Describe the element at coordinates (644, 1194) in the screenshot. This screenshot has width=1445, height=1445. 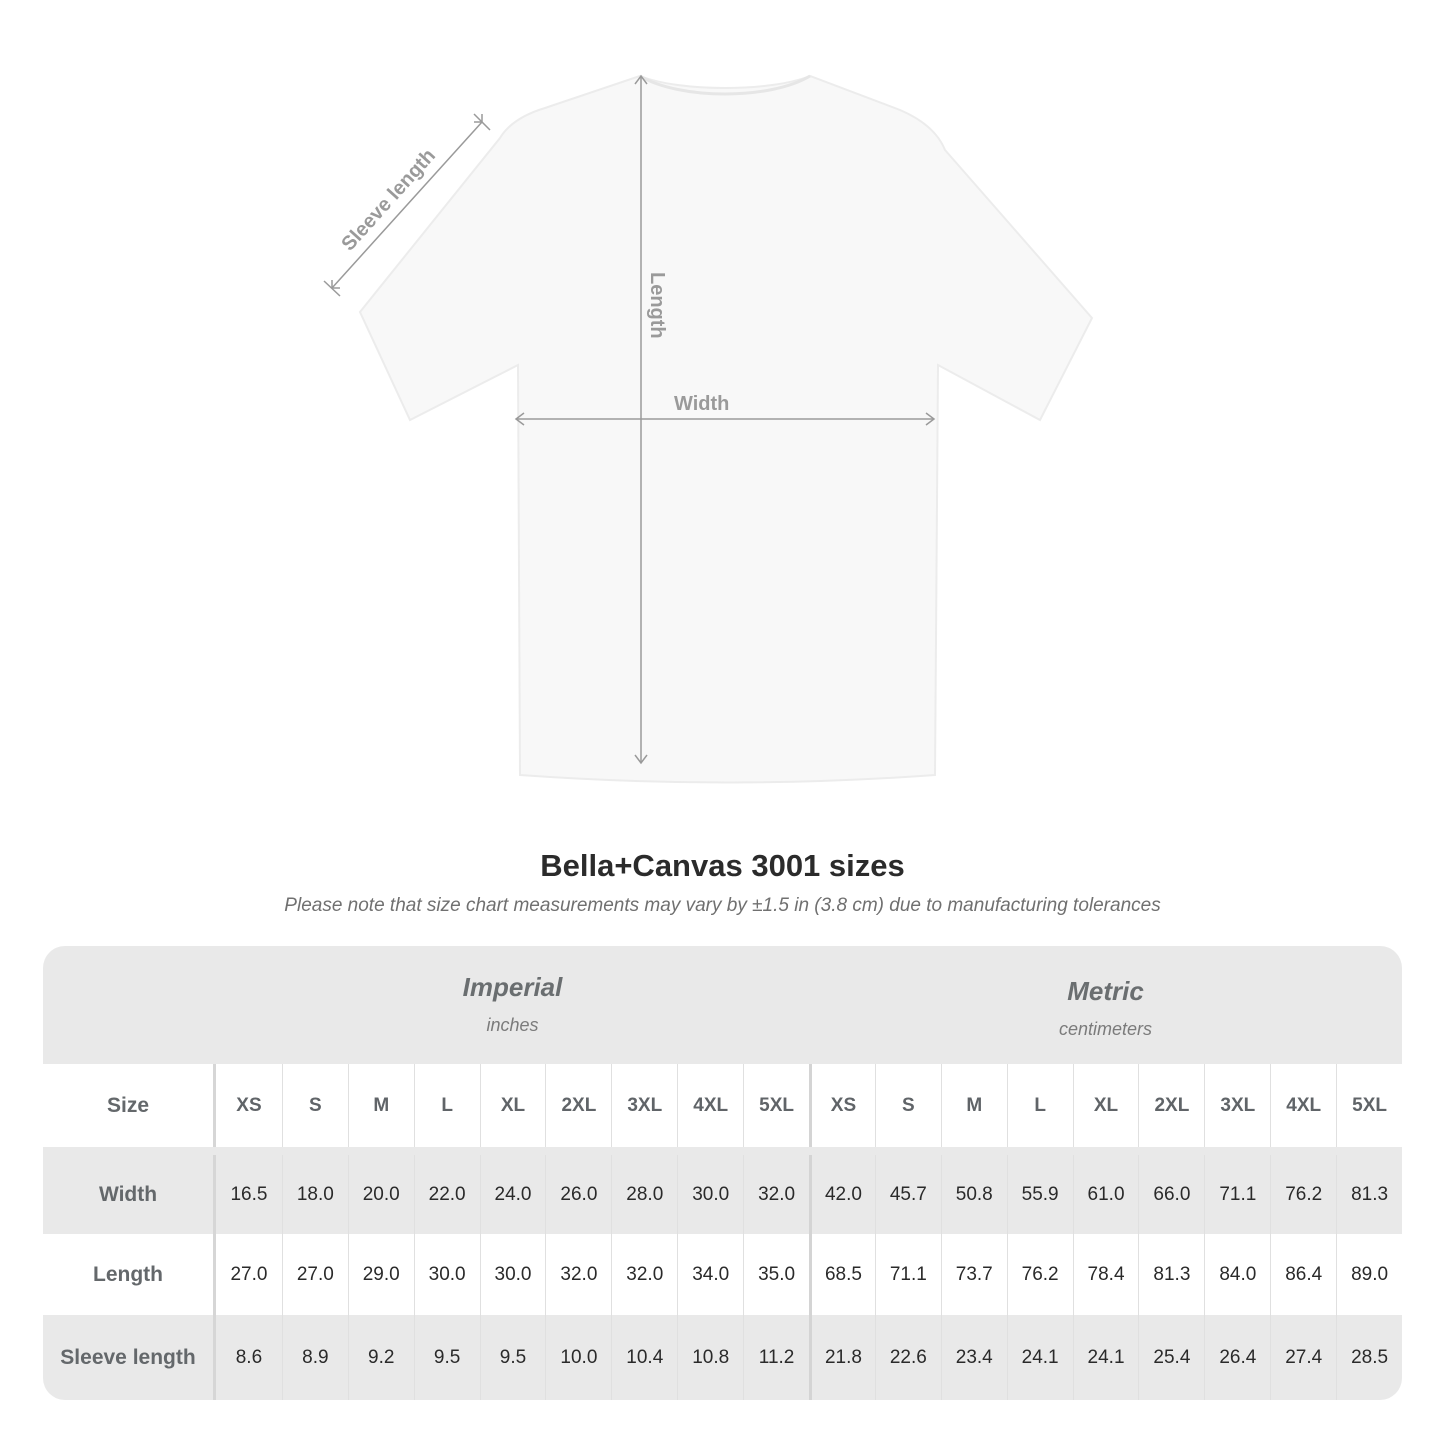
I see `table-cell: 28.0` at that location.